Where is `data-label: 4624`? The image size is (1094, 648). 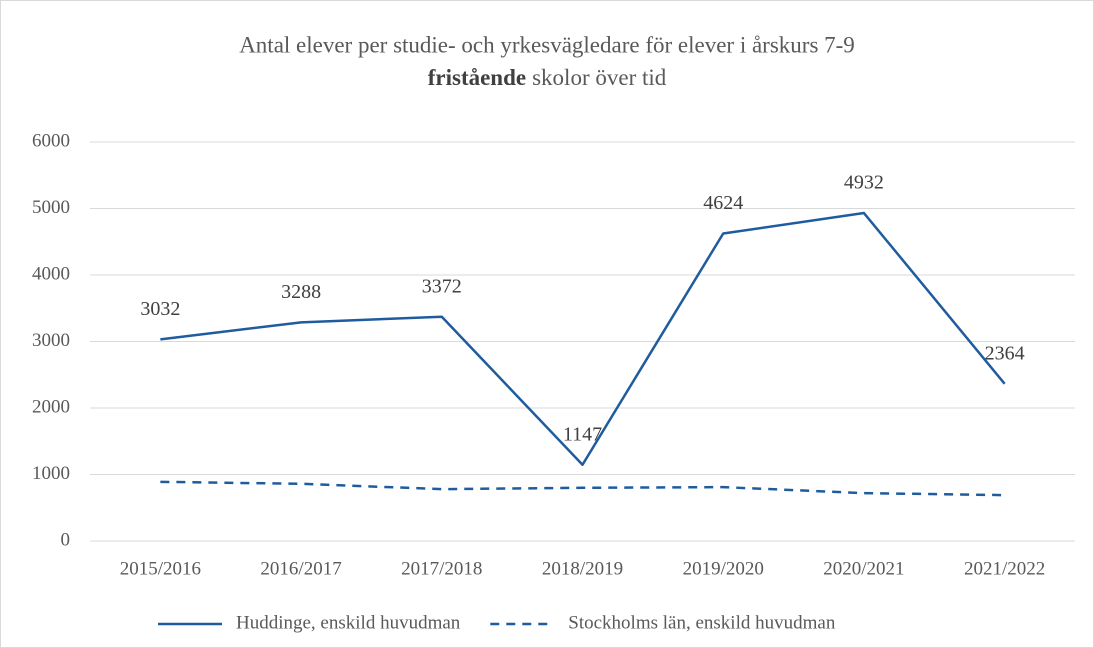 data-label: 4624 is located at coordinates (723, 203).